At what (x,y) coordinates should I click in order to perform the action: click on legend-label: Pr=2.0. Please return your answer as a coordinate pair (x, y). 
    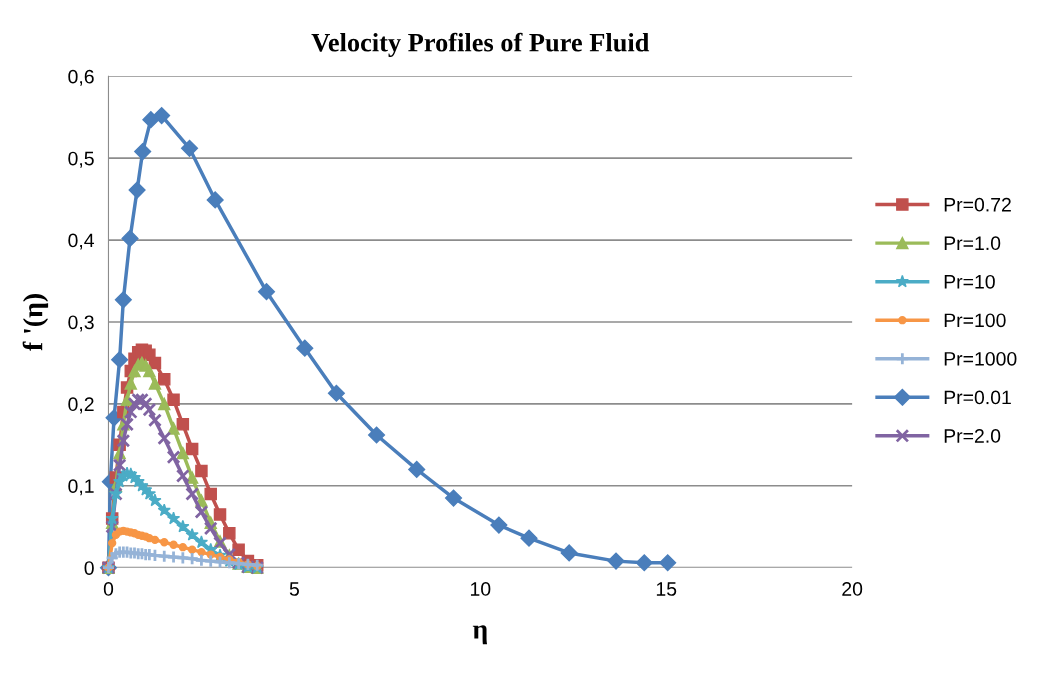
    Looking at the image, I should click on (972, 436).